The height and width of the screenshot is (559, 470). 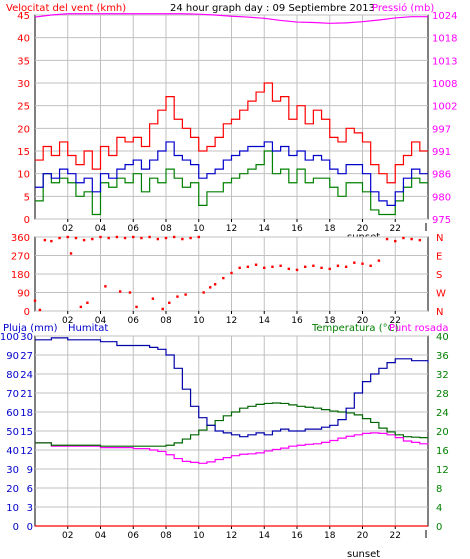 I want to click on temperature-ytick-label-20: 20, so click(x=442, y=432).